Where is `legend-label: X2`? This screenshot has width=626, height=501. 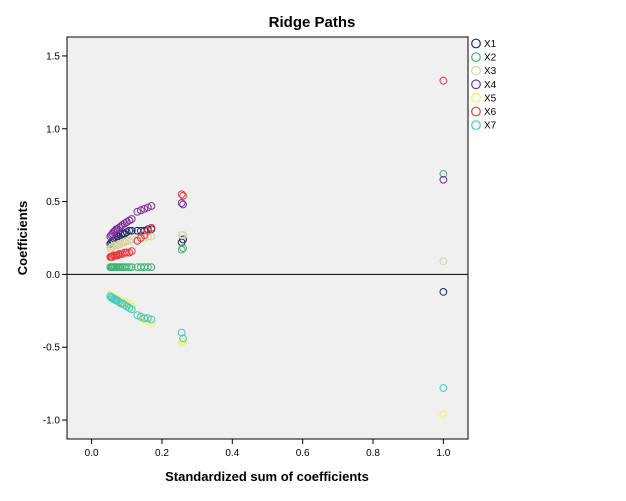 legend-label: X2 is located at coordinates (490, 58).